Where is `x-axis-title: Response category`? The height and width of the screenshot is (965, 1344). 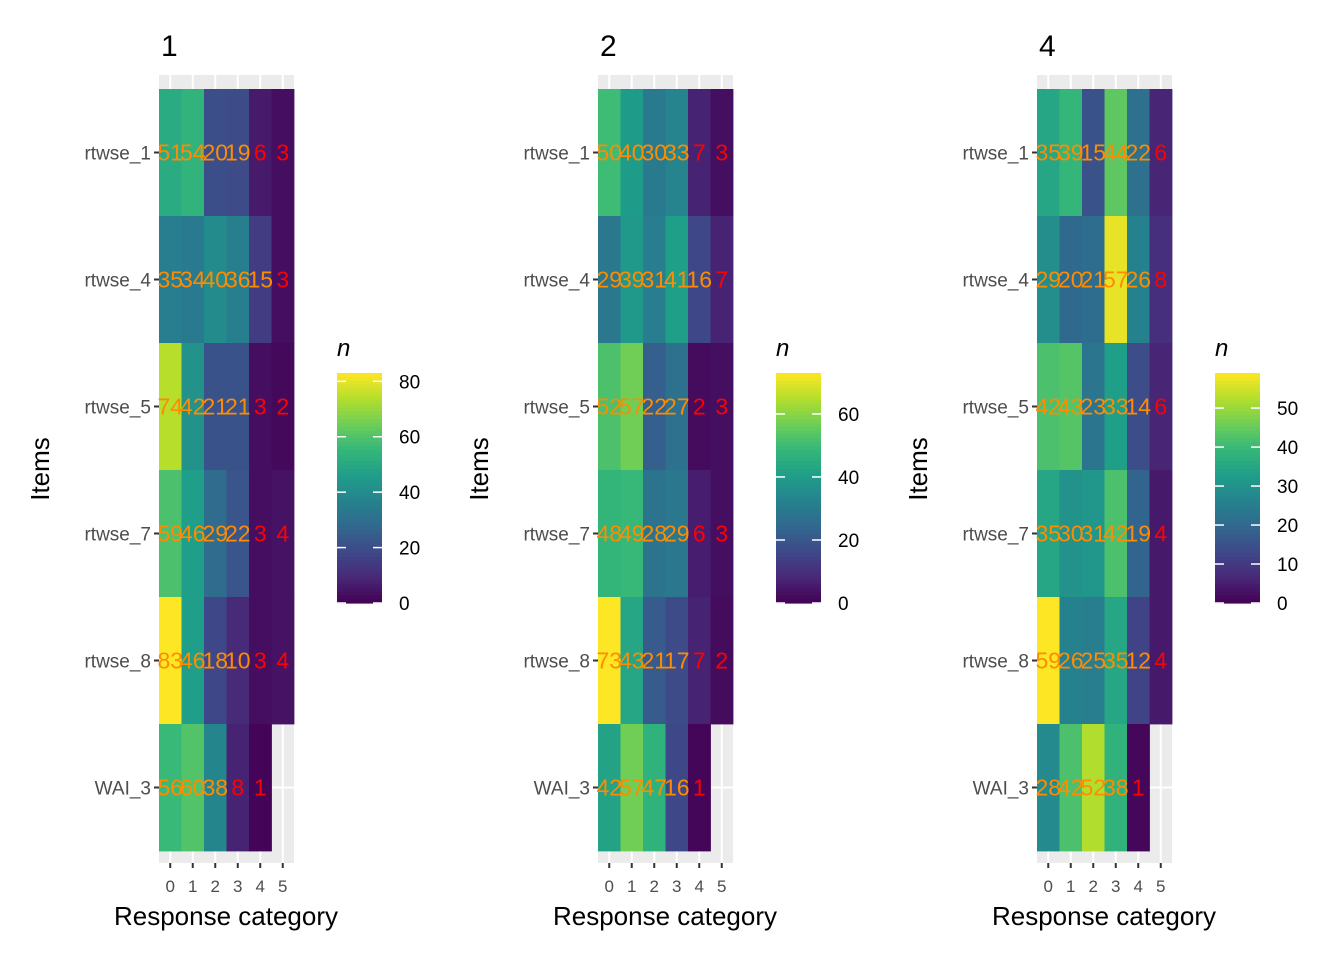 x-axis-title: Response category is located at coordinates (226, 916).